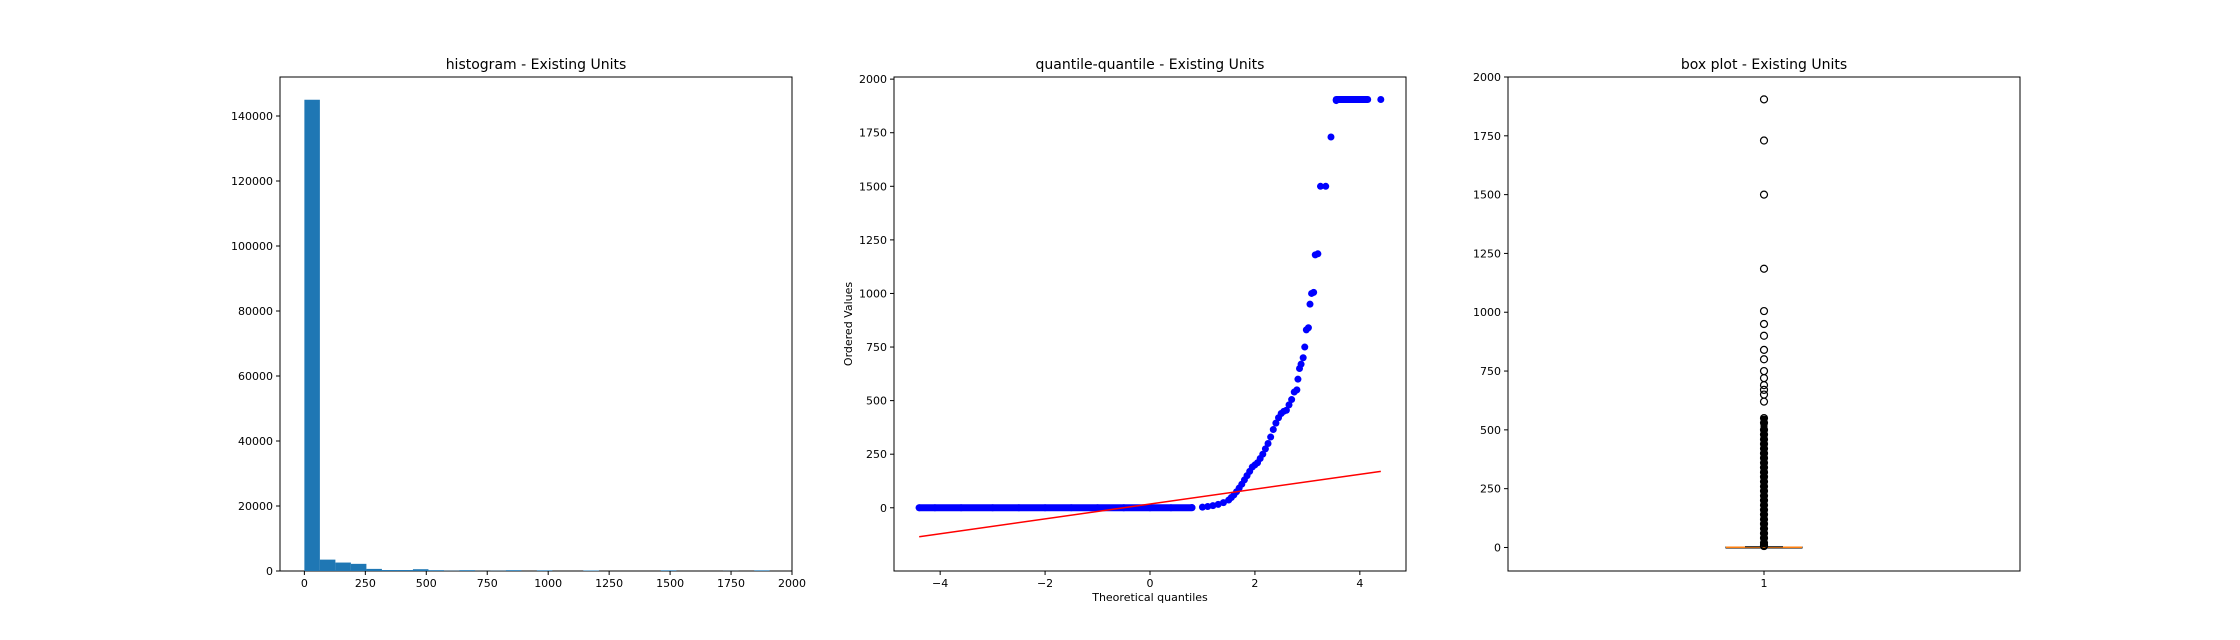 The height and width of the screenshot is (640, 2240). I want to click on histogram-x-tick-label: 750, so click(487, 583).